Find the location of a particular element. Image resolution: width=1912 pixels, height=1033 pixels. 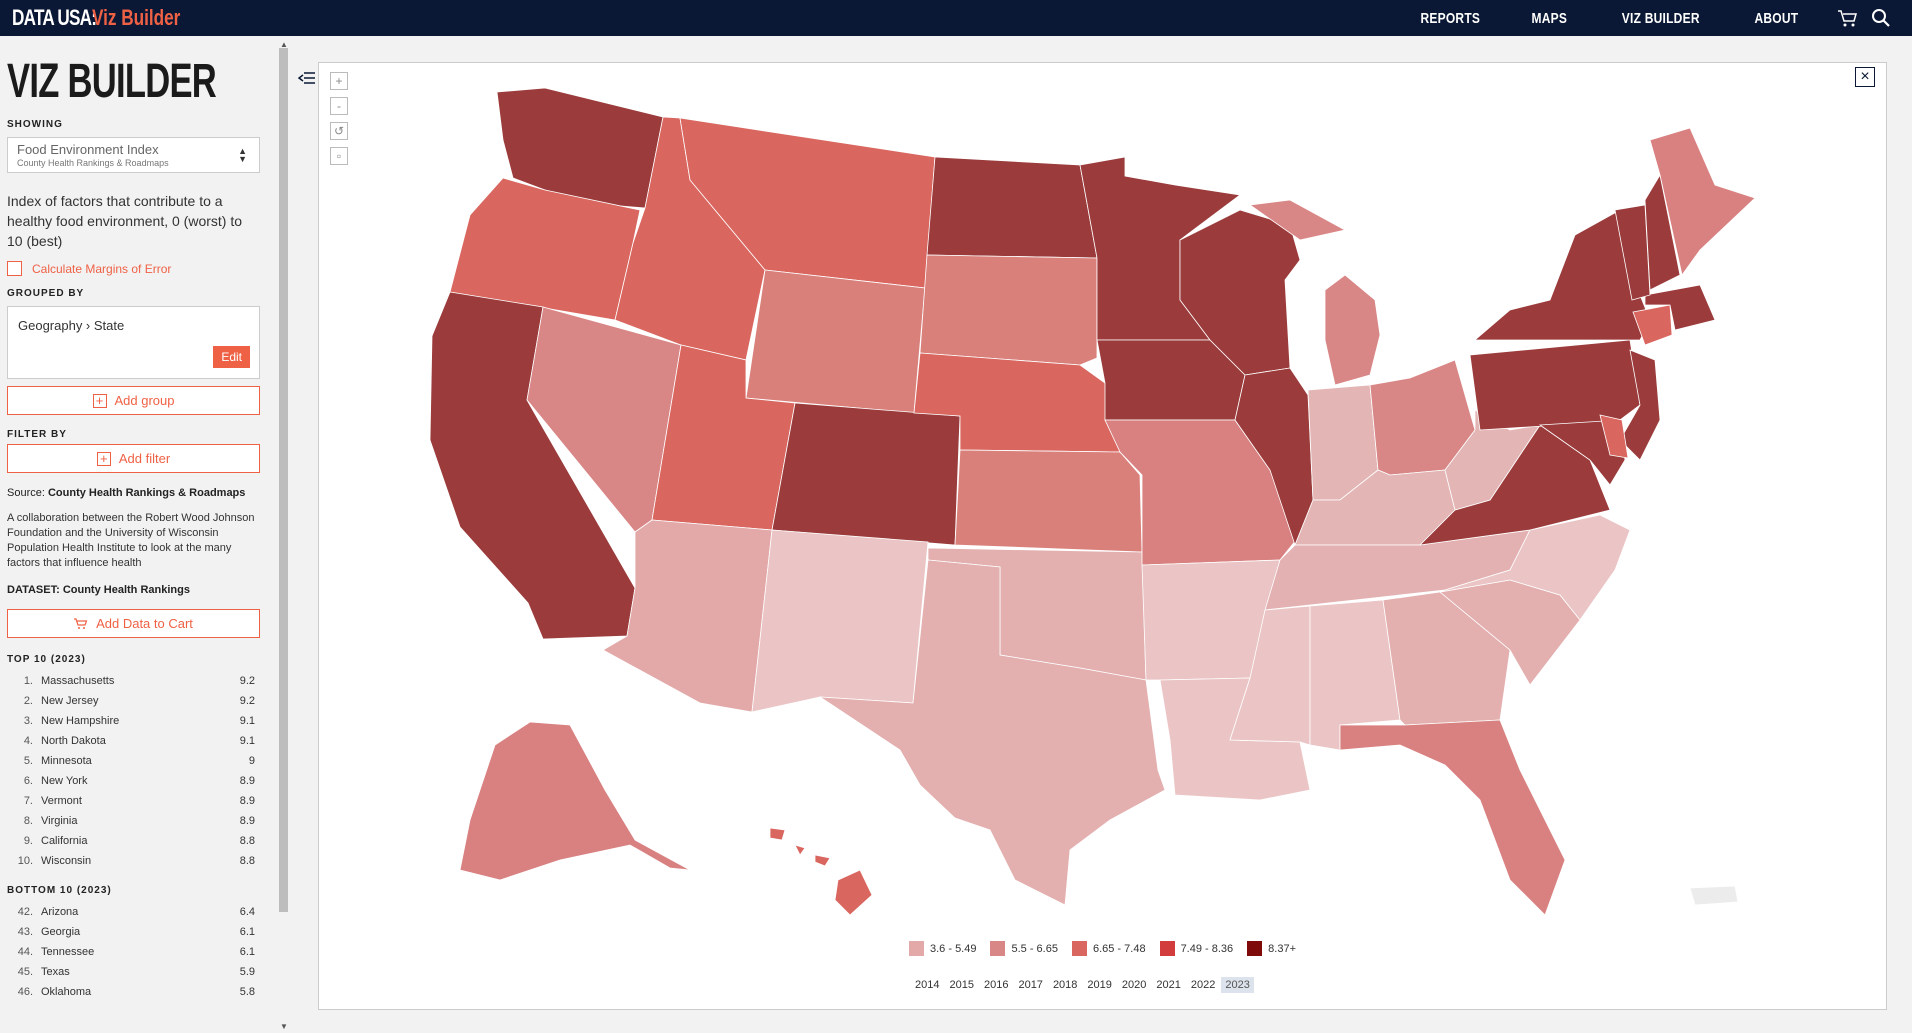

year-button: 2021 is located at coordinates (1168, 985).